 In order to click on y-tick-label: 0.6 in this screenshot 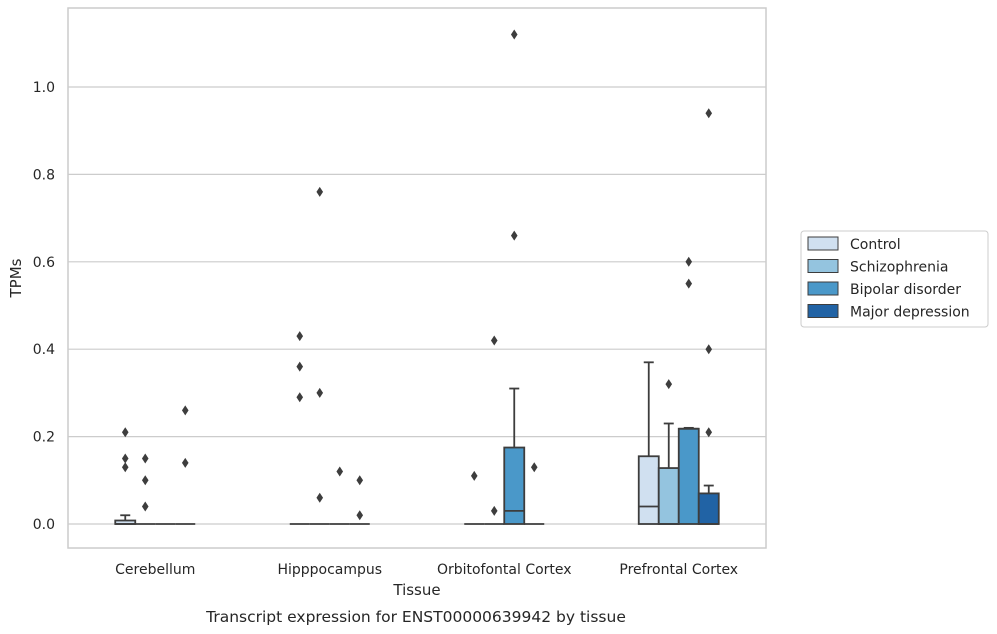, I will do `click(44, 263)`.